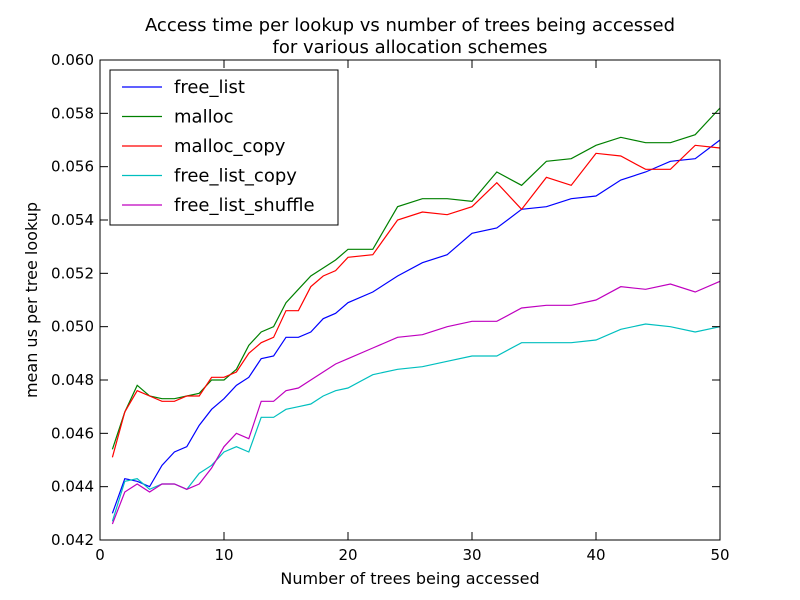  What do you see at coordinates (72, 220) in the screenshot?
I see `y-tick-label: 0.054` at bounding box center [72, 220].